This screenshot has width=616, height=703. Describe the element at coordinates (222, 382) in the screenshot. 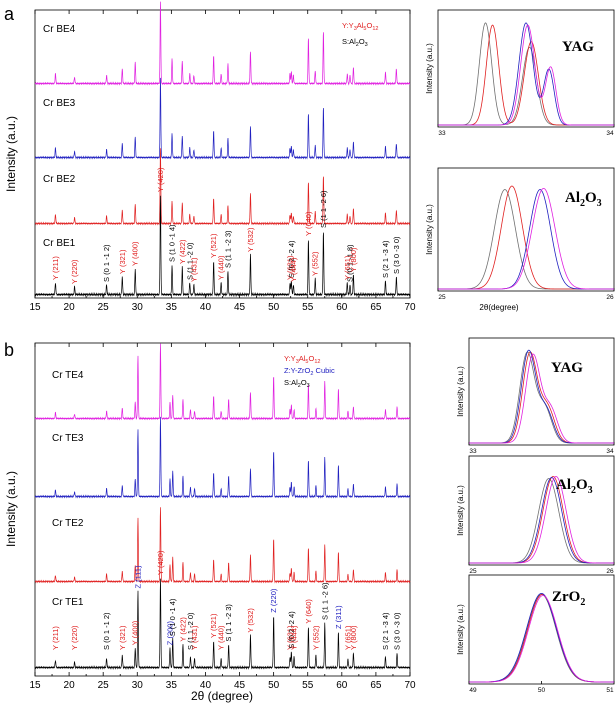

I see `xrd-trace-cr-te4` at that location.